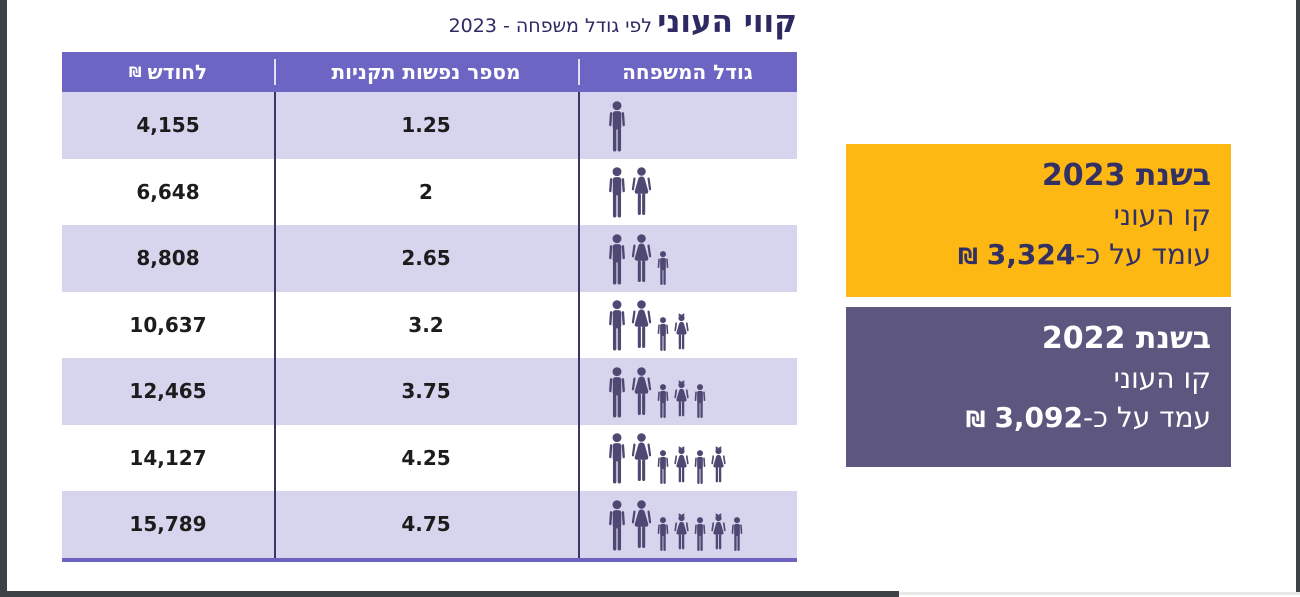 This screenshot has height=597, width=1300. I want to click on header-nis-per-month: ₪ לחודש, so click(168, 72).